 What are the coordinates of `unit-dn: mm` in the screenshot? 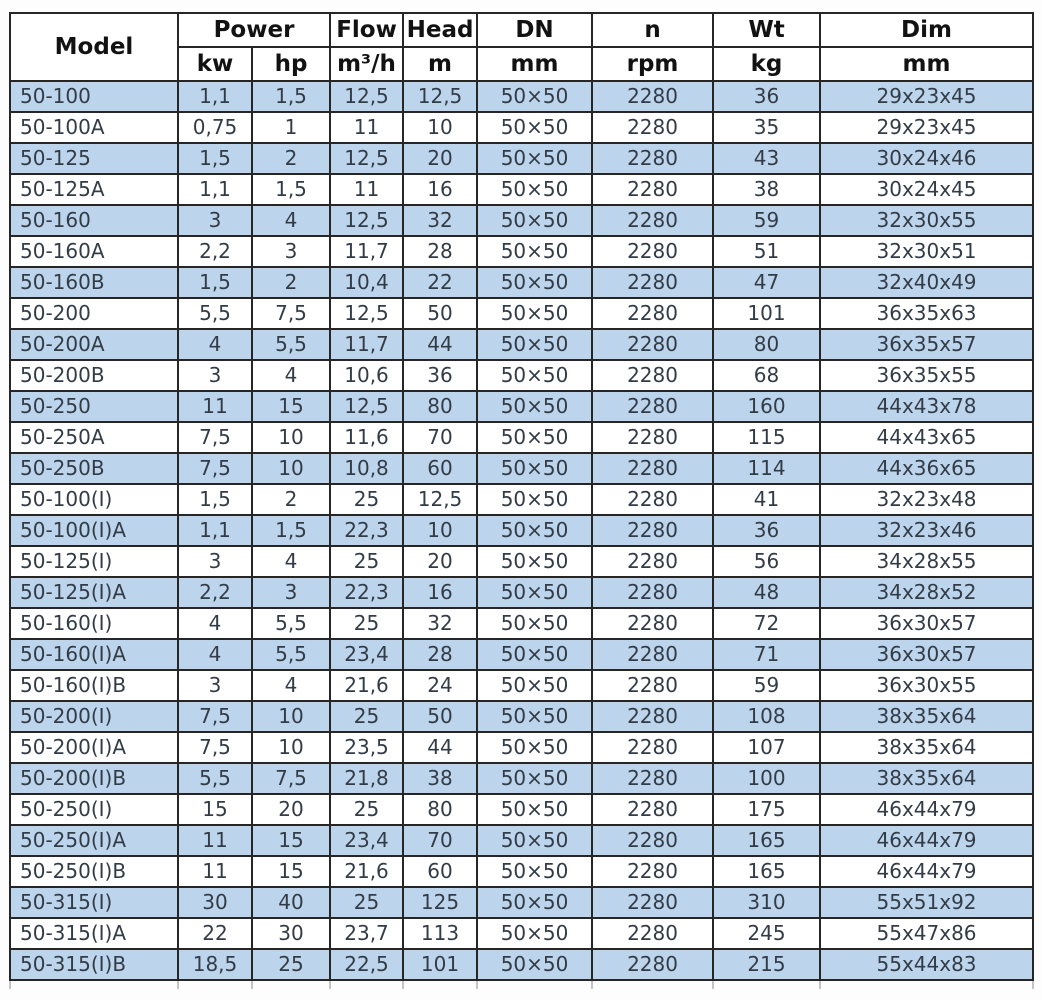 It's located at (535, 64).